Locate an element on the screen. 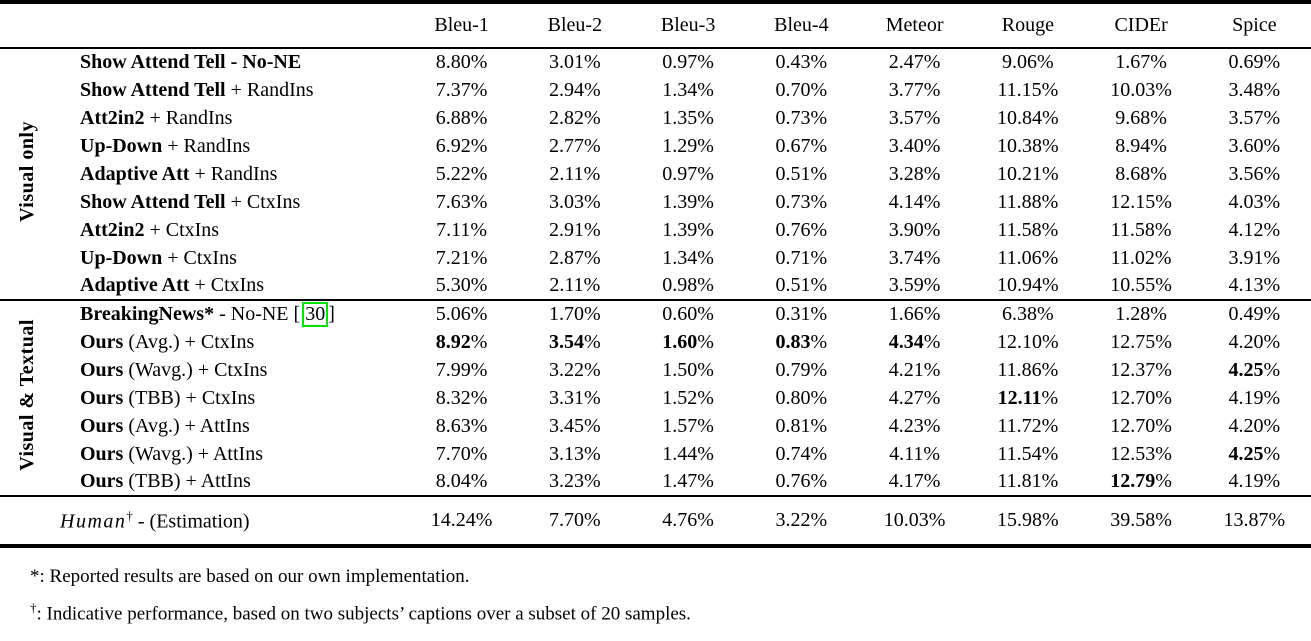 The height and width of the screenshot is (641, 1311). metric-value-cell: 8.80% is located at coordinates (461, 62).